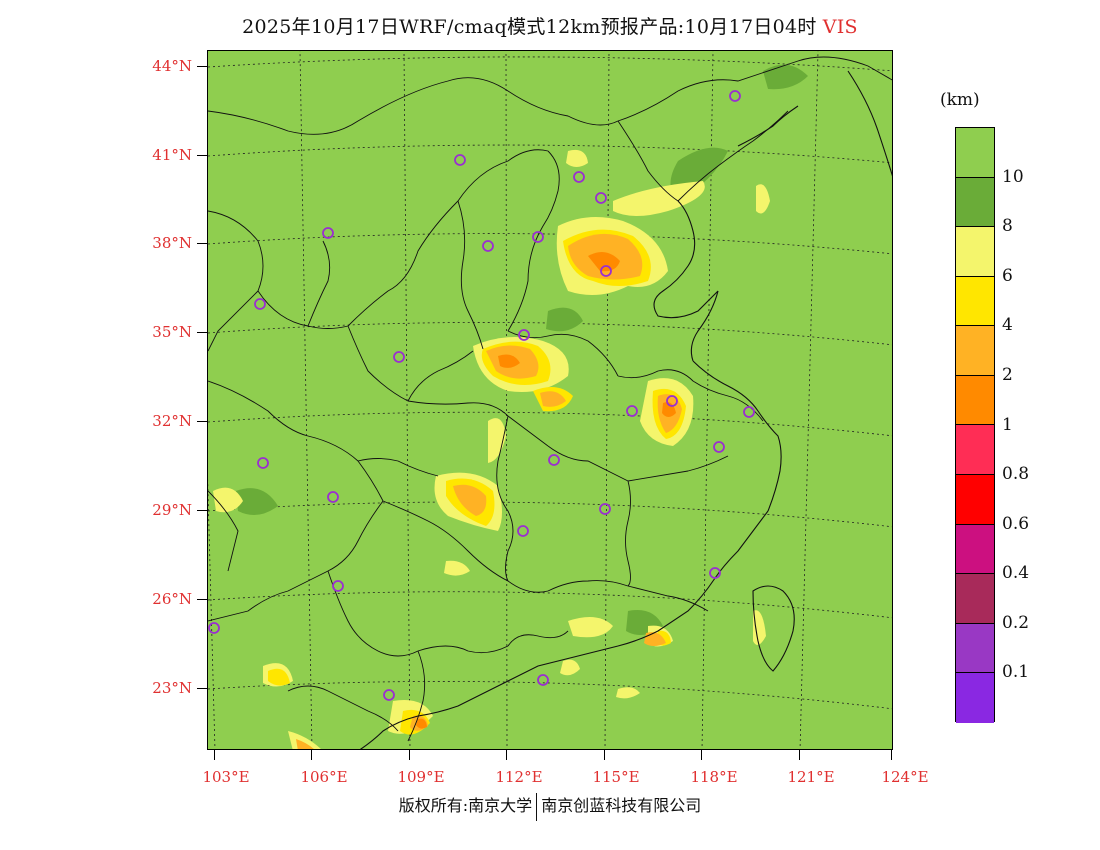 This screenshot has width=1100, height=850. I want to click on company-name: 南京创蓝科技有限公司, so click(621, 805).